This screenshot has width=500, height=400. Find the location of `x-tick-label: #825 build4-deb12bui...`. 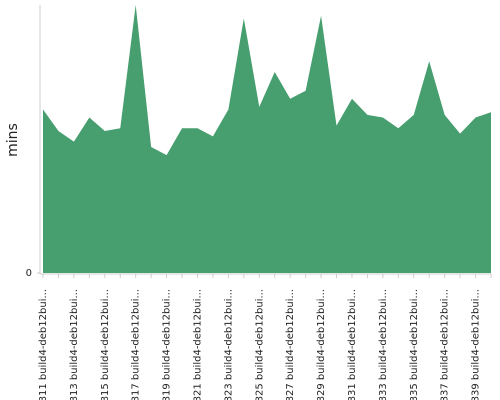

x-tick-label: #825 build4-deb12bui... is located at coordinates (259, 344).